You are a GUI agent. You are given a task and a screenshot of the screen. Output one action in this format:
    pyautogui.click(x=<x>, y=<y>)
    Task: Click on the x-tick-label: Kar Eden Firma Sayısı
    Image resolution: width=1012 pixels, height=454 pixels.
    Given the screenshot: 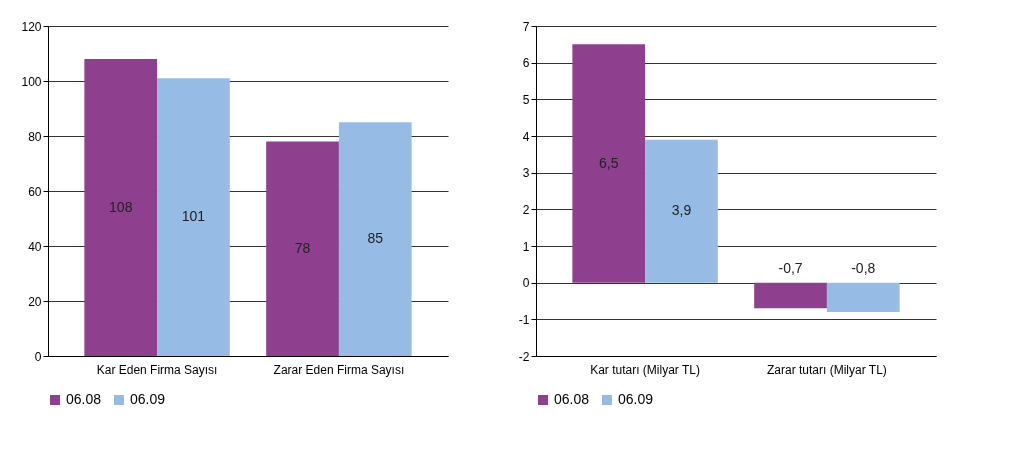 What is the action you would take?
    pyautogui.click(x=157, y=369)
    